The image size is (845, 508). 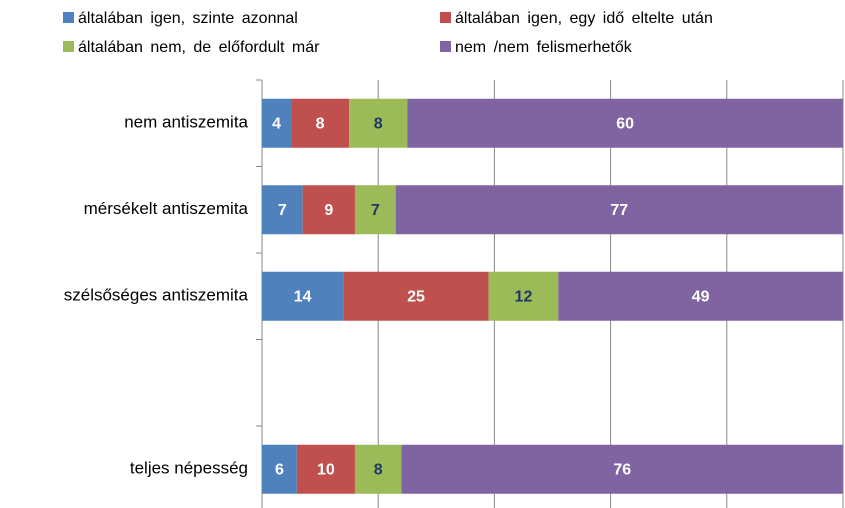 I want to click on value-label: 76, so click(x=622, y=469).